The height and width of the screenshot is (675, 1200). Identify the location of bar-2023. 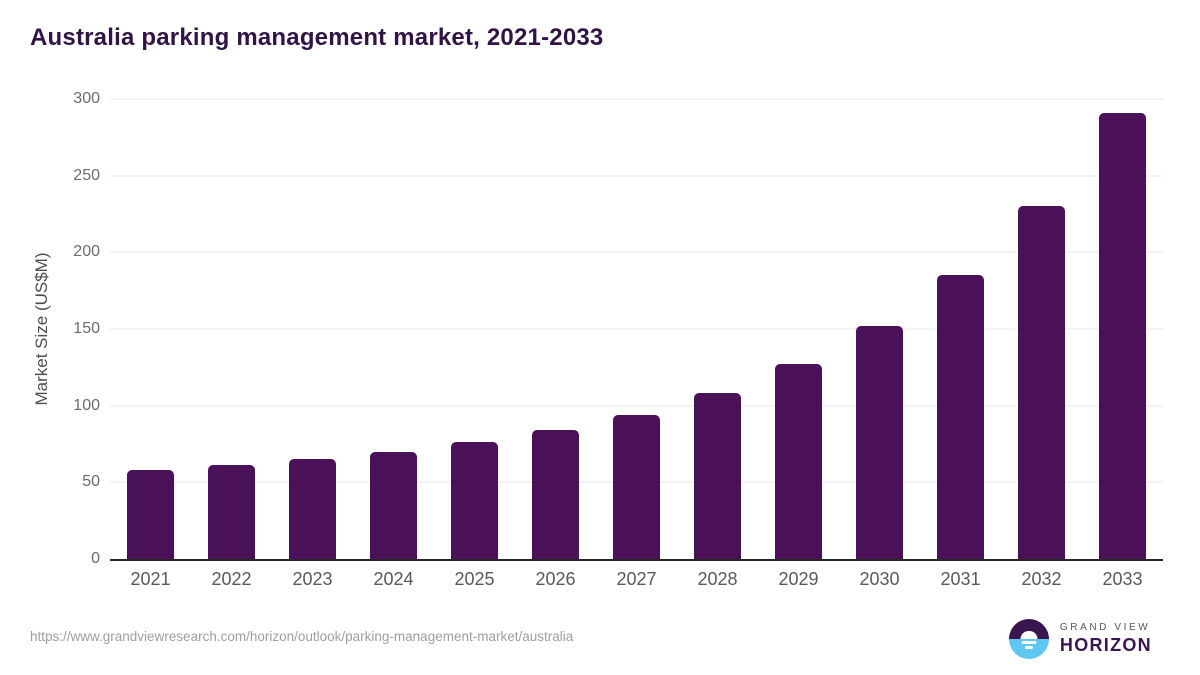
(312, 509).